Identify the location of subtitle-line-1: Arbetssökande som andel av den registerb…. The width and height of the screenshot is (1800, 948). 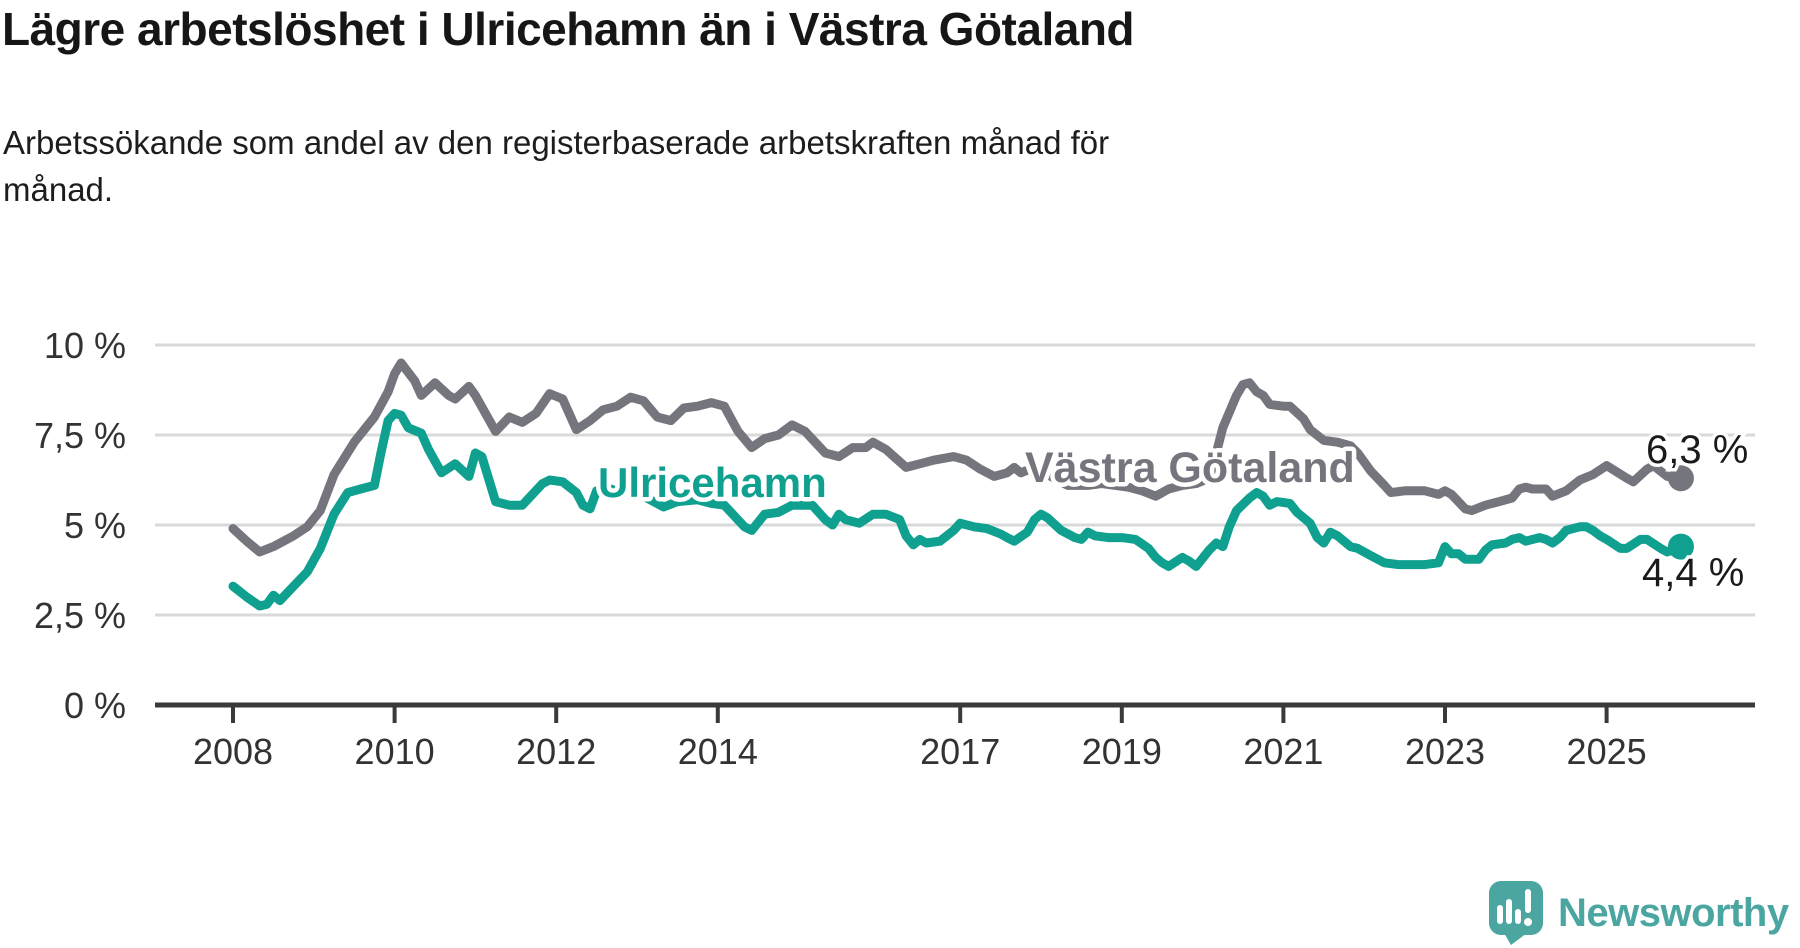
(556, 142).